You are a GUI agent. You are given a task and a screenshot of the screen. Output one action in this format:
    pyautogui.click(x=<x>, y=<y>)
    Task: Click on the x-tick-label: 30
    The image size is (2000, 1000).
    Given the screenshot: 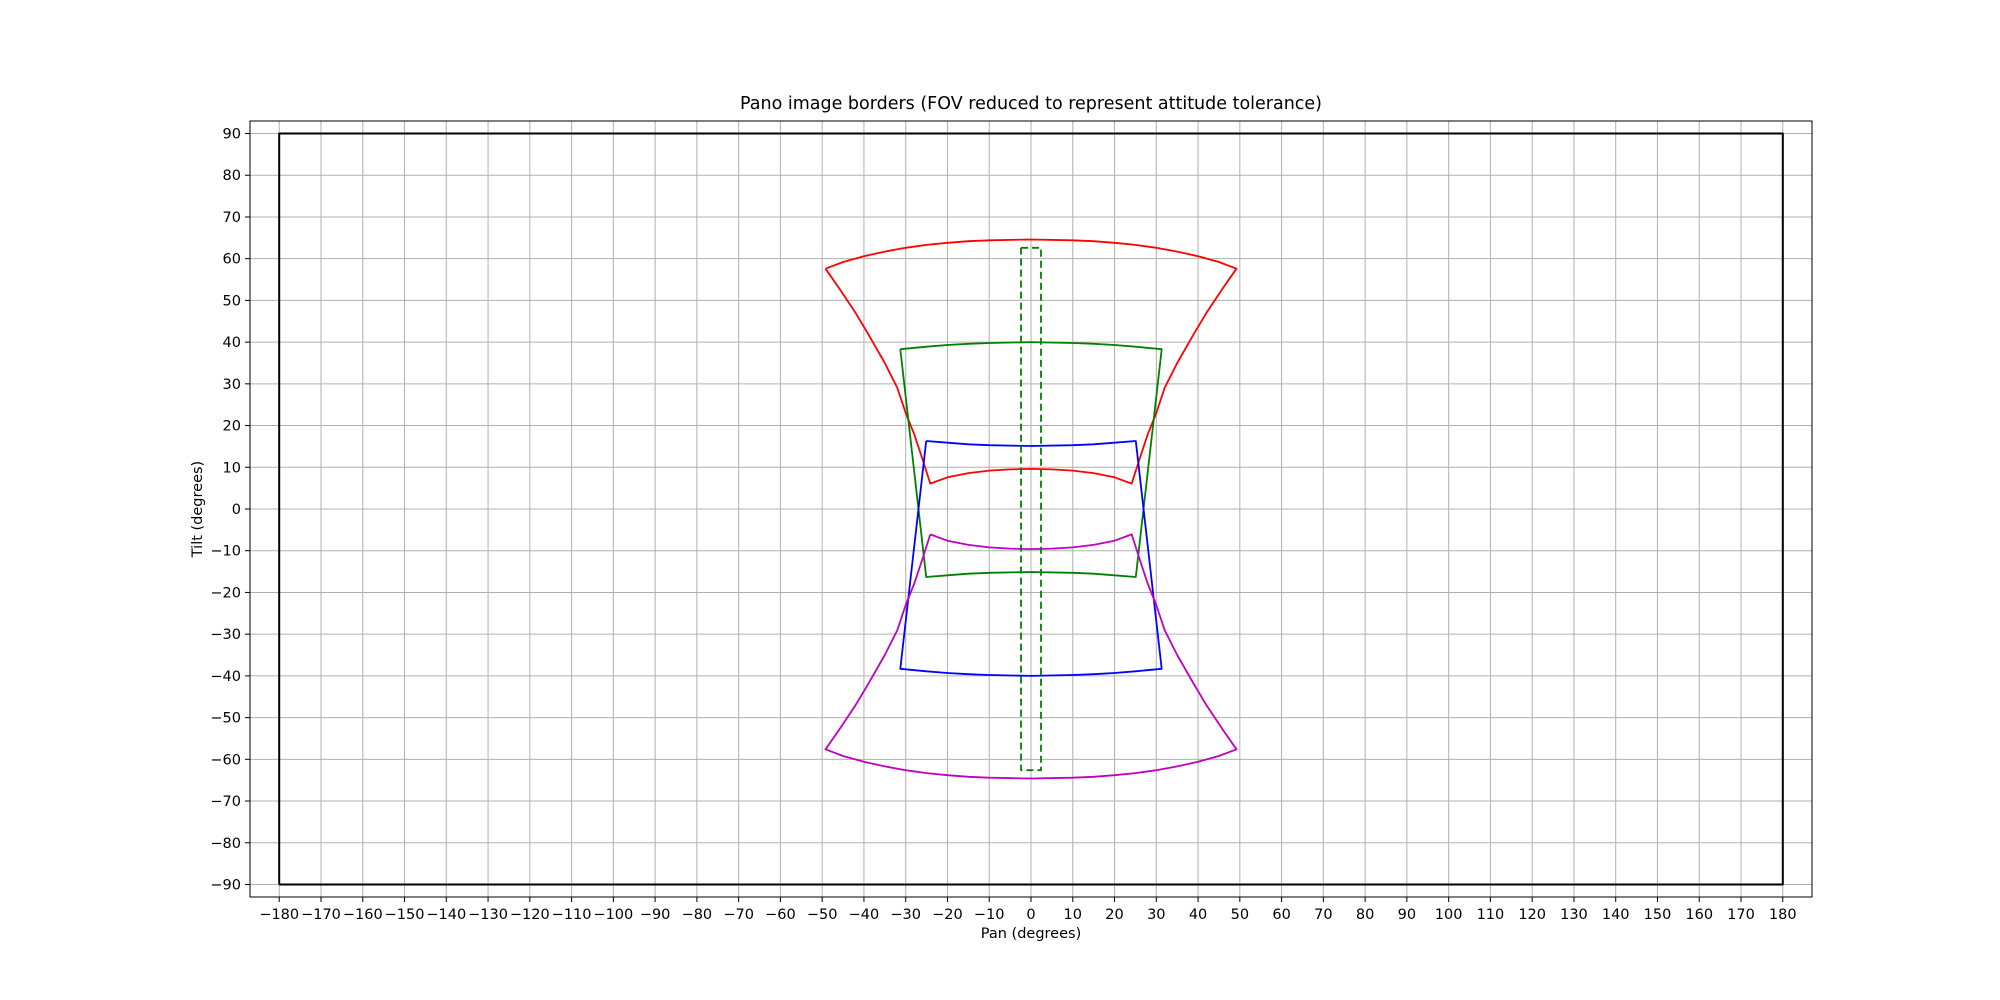 What is the action you would take?
    pyautogui.click(x=1156, y=915)
    